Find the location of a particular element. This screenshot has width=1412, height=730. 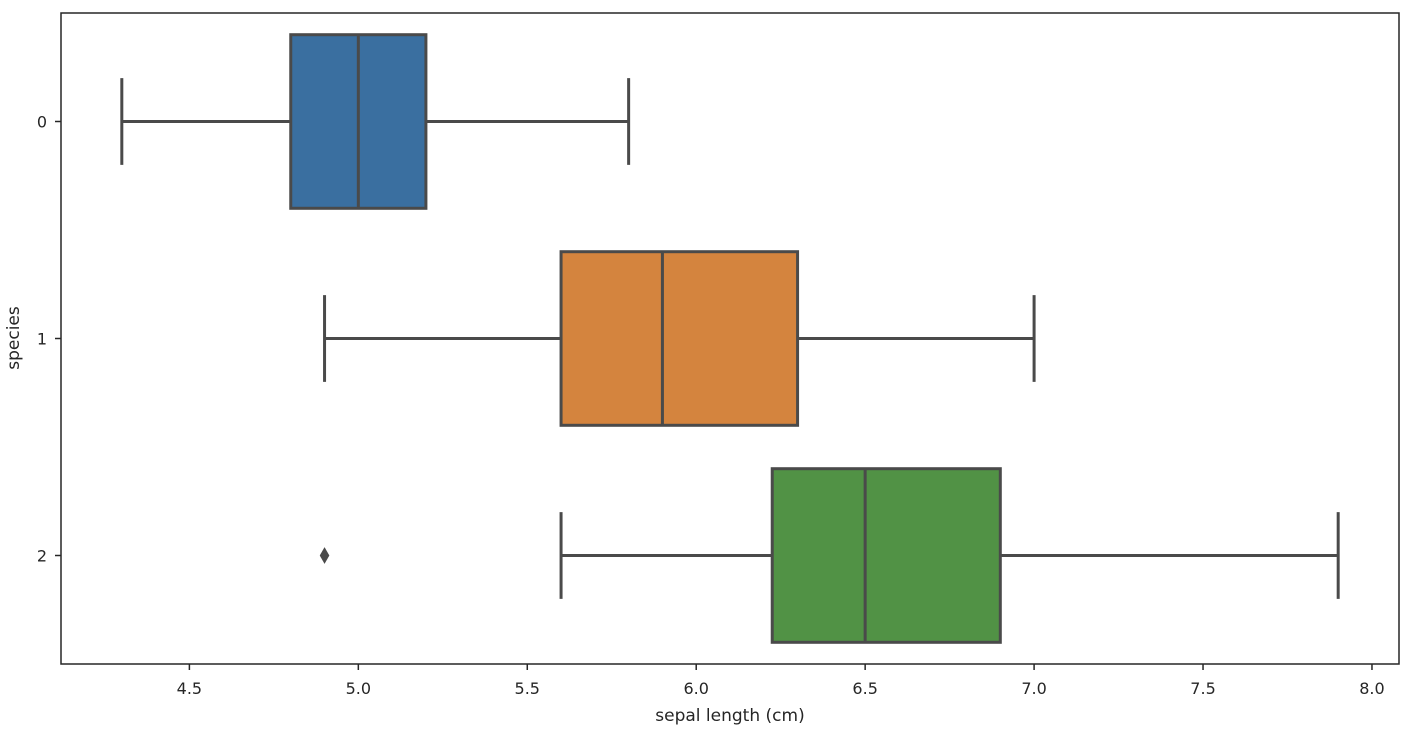

x-tick-label: 4.5 is located at coordinates (189, 688).